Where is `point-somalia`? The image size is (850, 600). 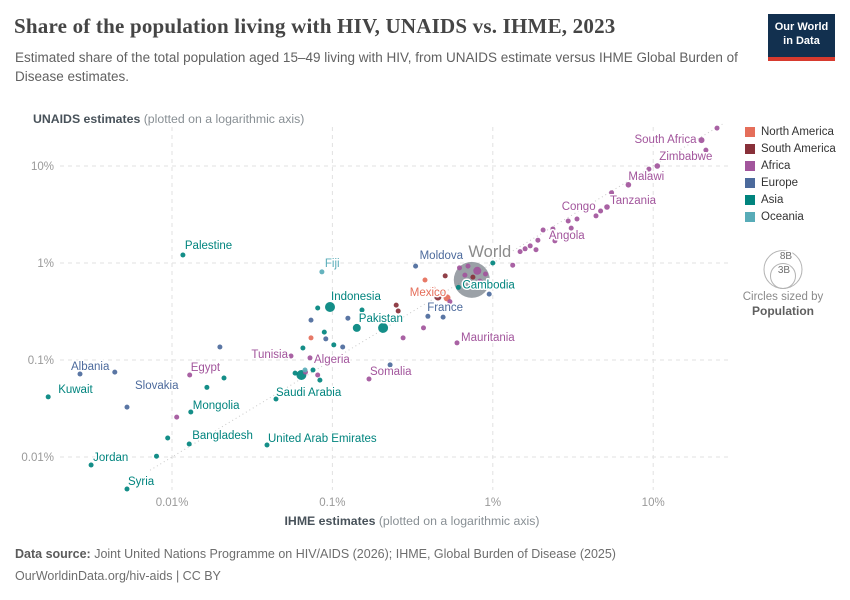
point-somalia is located at coordinates (369, 379).